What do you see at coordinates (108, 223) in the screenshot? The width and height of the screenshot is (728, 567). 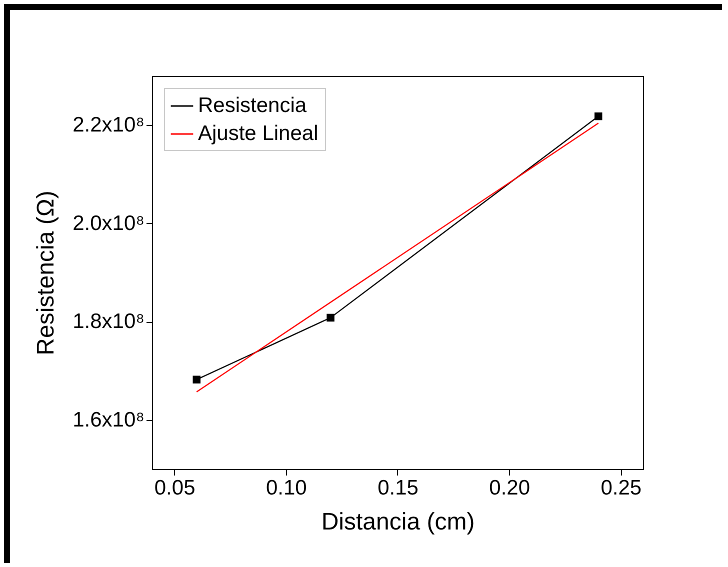 I see `y-tick-label: 2.0x10⁸` at bounding box center [108, 223].